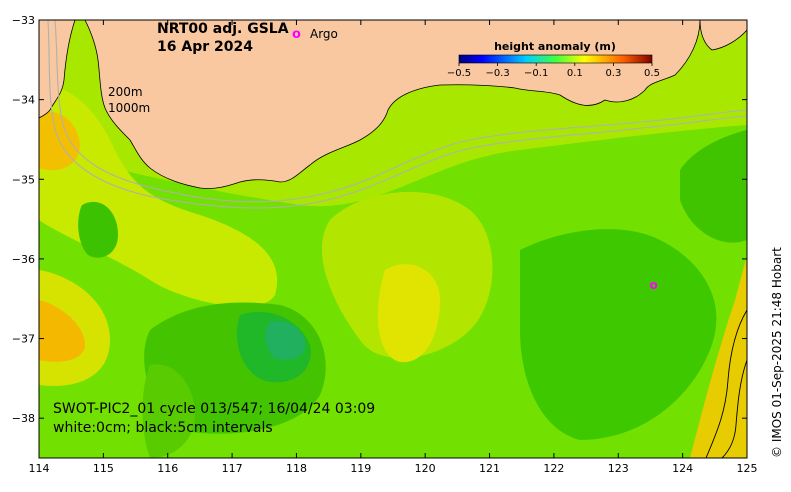 This screenshot has height=492, width=791. Describe the element at coordinates (652, 73) in the screenshot. I see `colorbar-tick-label: 0.5` at that location.